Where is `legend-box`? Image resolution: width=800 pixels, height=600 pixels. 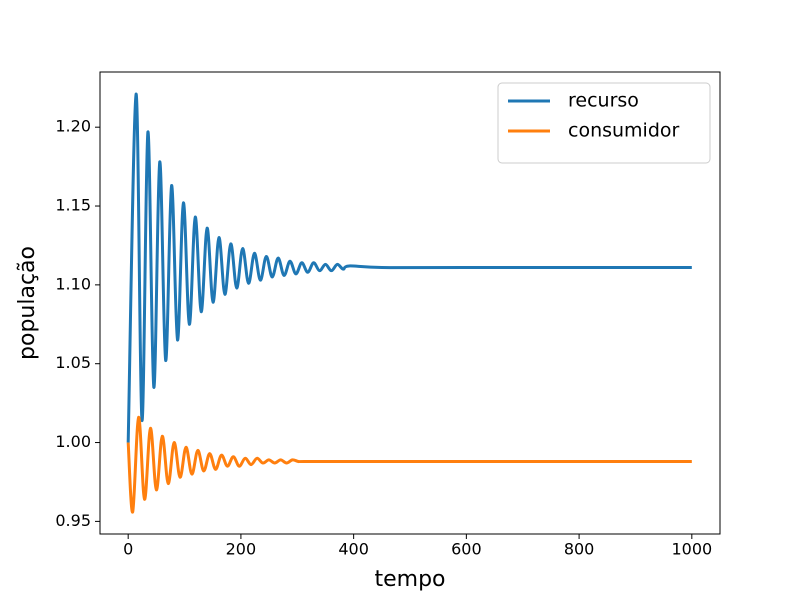 legend-box is located at coordinates (604, 123).